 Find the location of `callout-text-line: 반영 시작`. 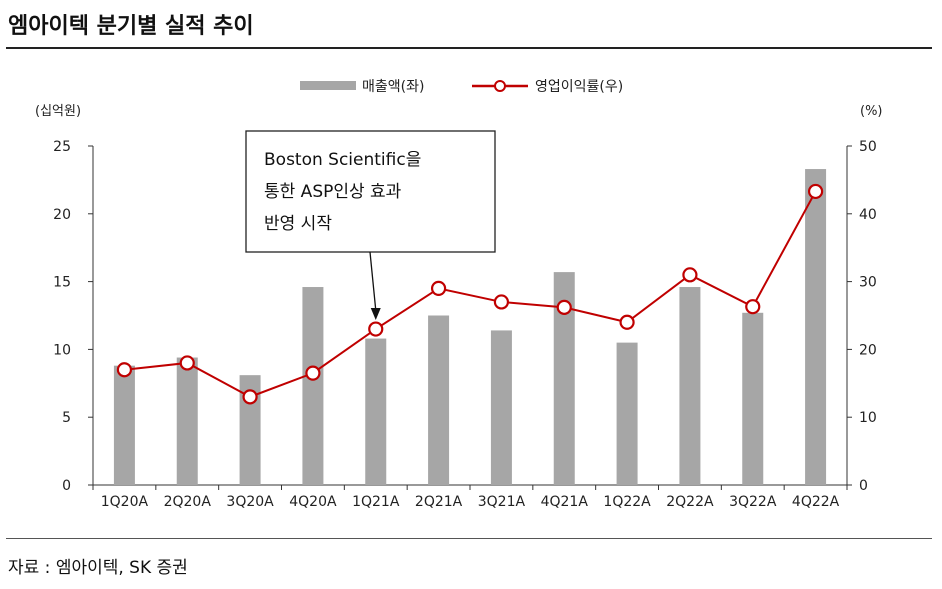

callout-text-line: 반영 시작 is located at coordinates (298, 224).